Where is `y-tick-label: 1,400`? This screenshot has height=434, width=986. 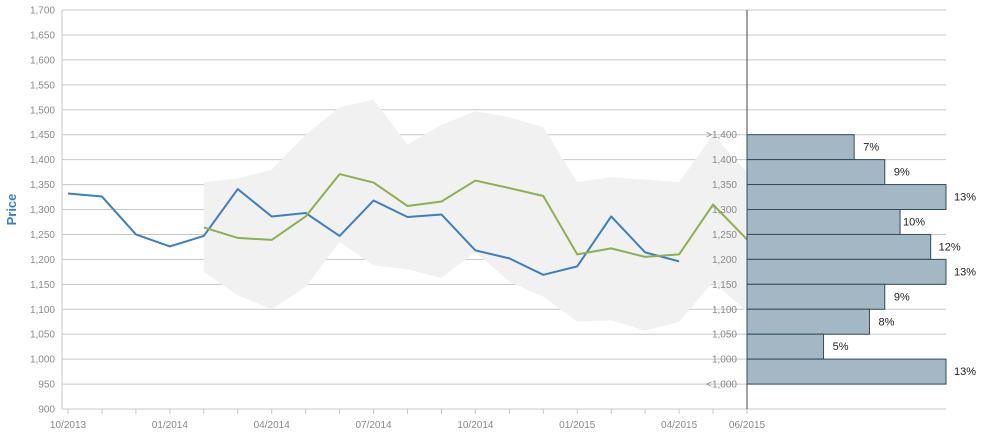 y-tick-label: 1,400 is located at coordinates (42, 160).